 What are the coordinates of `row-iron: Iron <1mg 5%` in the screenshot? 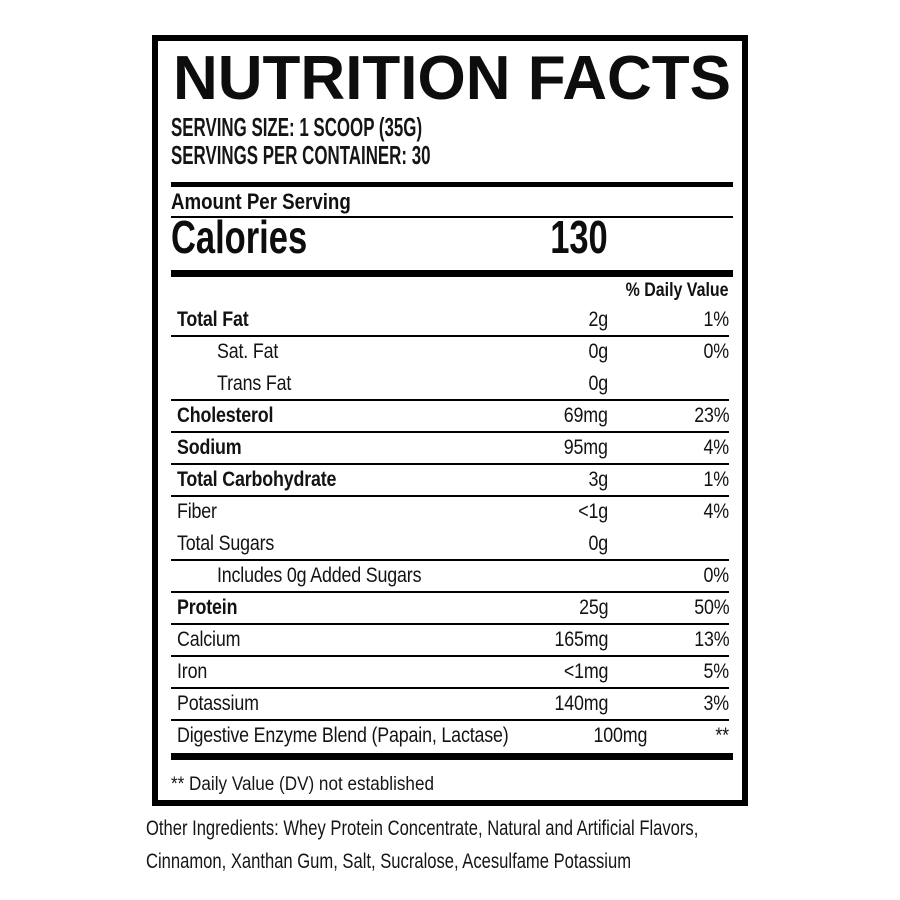 It's located at (450, 673).